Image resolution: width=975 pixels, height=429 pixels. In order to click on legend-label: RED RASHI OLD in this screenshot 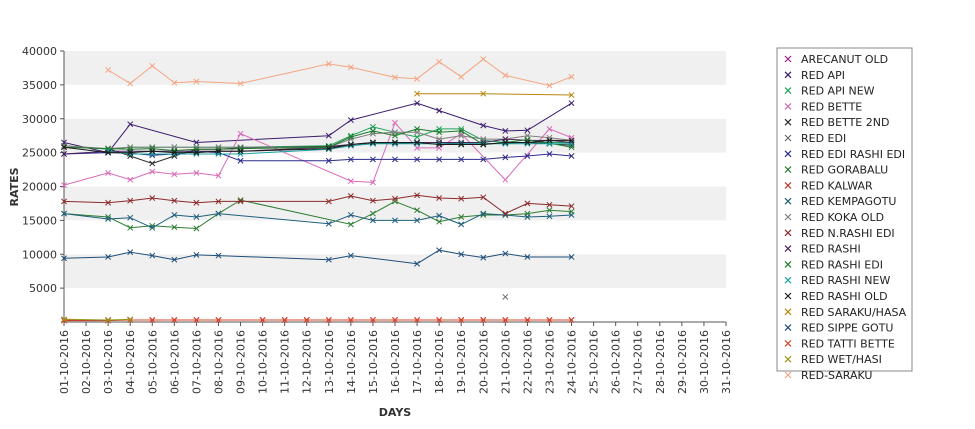, I will do `click(844, 296)`.